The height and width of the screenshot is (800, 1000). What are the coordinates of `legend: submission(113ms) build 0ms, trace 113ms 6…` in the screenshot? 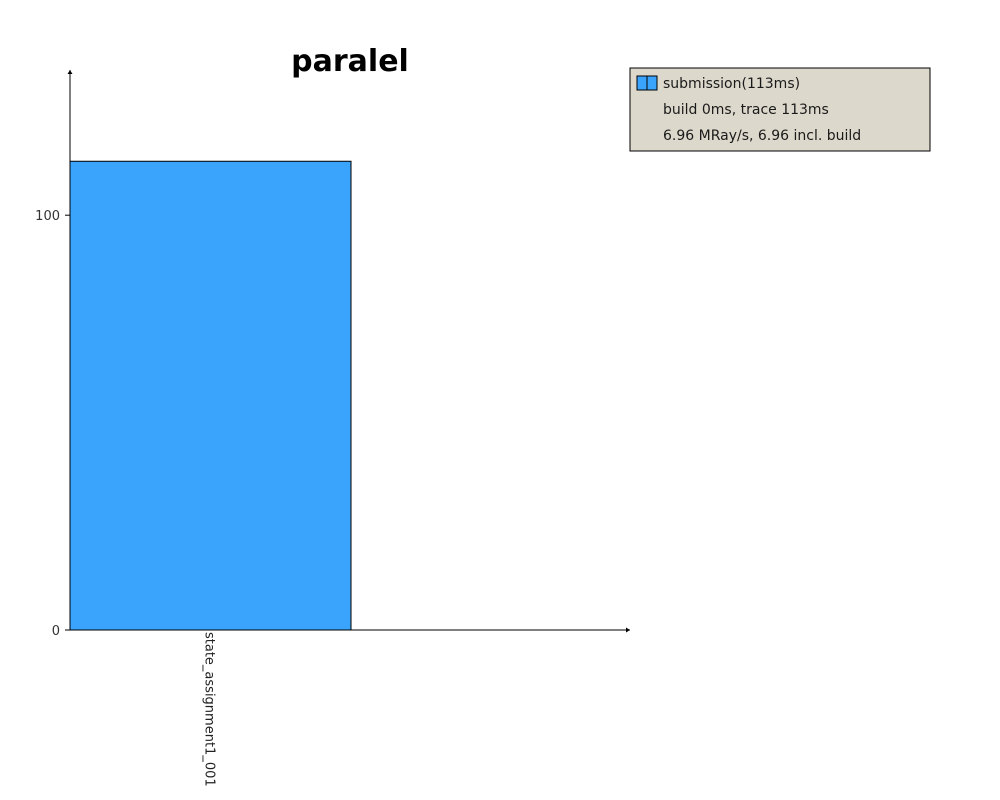 It's located at (780, 109).